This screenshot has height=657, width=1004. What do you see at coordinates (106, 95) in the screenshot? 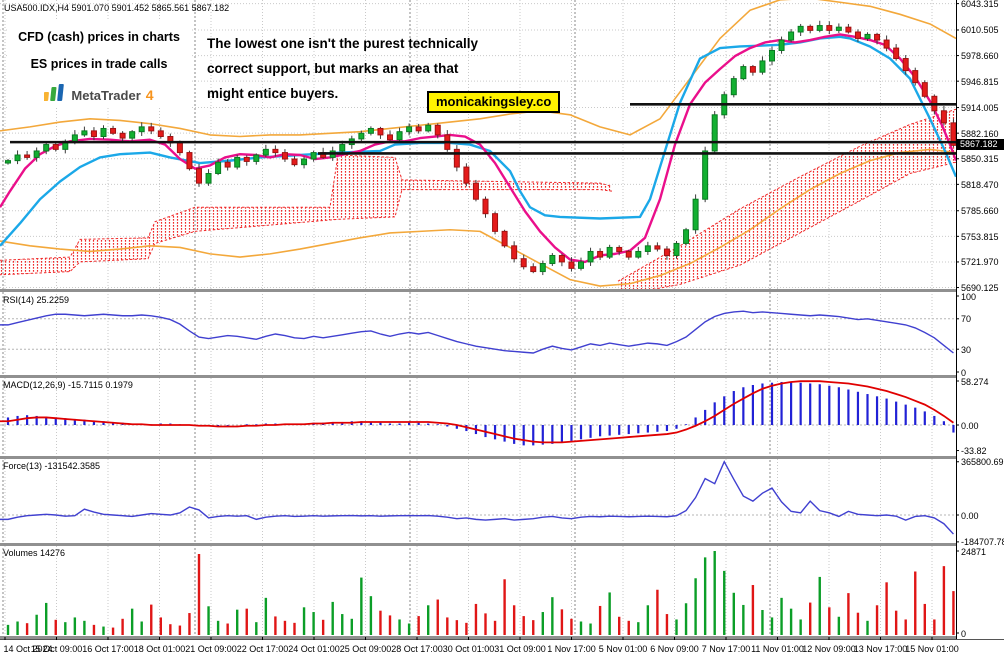
I see `metatrader-logo-text: MetaTrader` at bounding box center [106, 95].